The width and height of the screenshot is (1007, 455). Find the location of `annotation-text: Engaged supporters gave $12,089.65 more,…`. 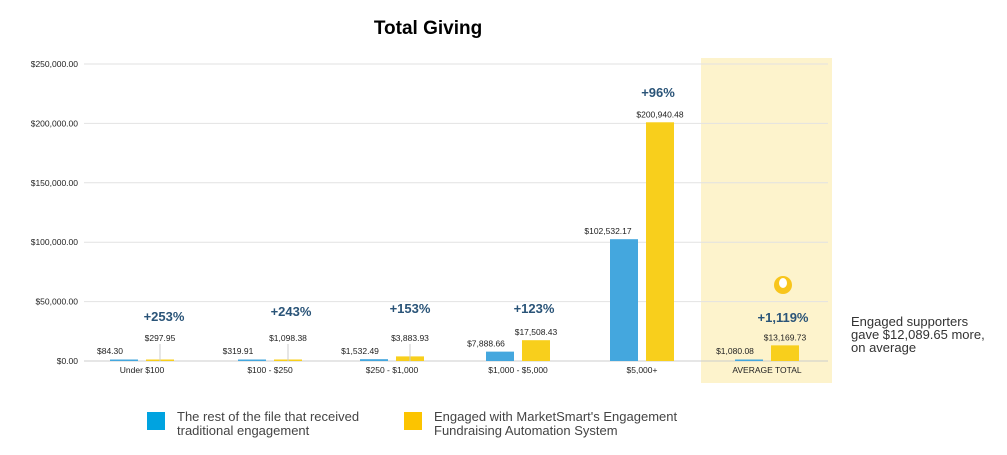

annotation-text: Engaged supporters gave $12,089.65 more,… is located at coordinates (918, 334).